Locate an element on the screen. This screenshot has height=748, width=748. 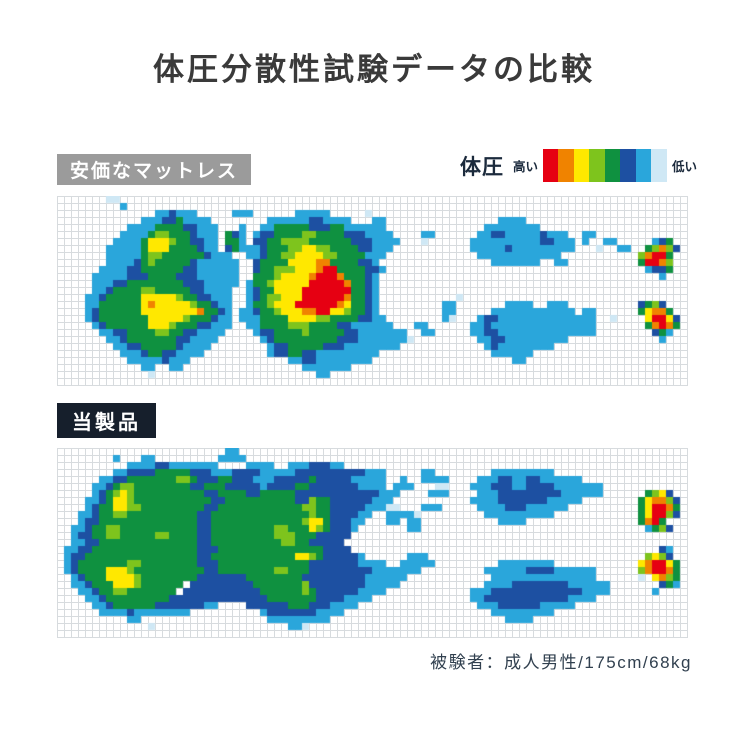
legend-color-scale is located at coordinates (604, 165).